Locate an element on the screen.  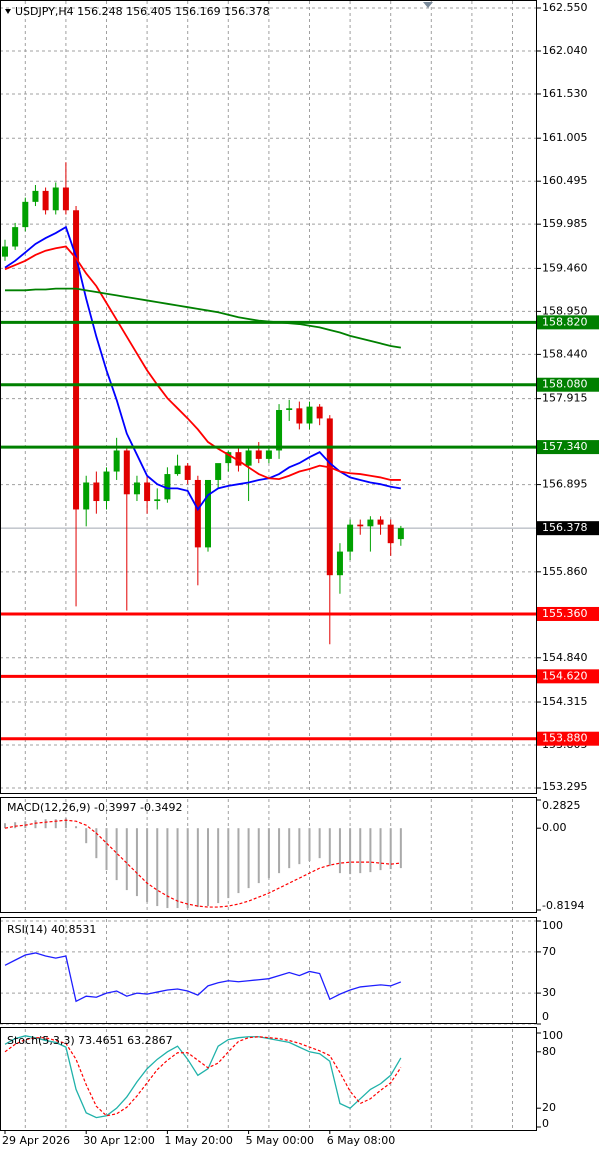
y-tick-label: 158.950 is located at coordinates (565, 310).